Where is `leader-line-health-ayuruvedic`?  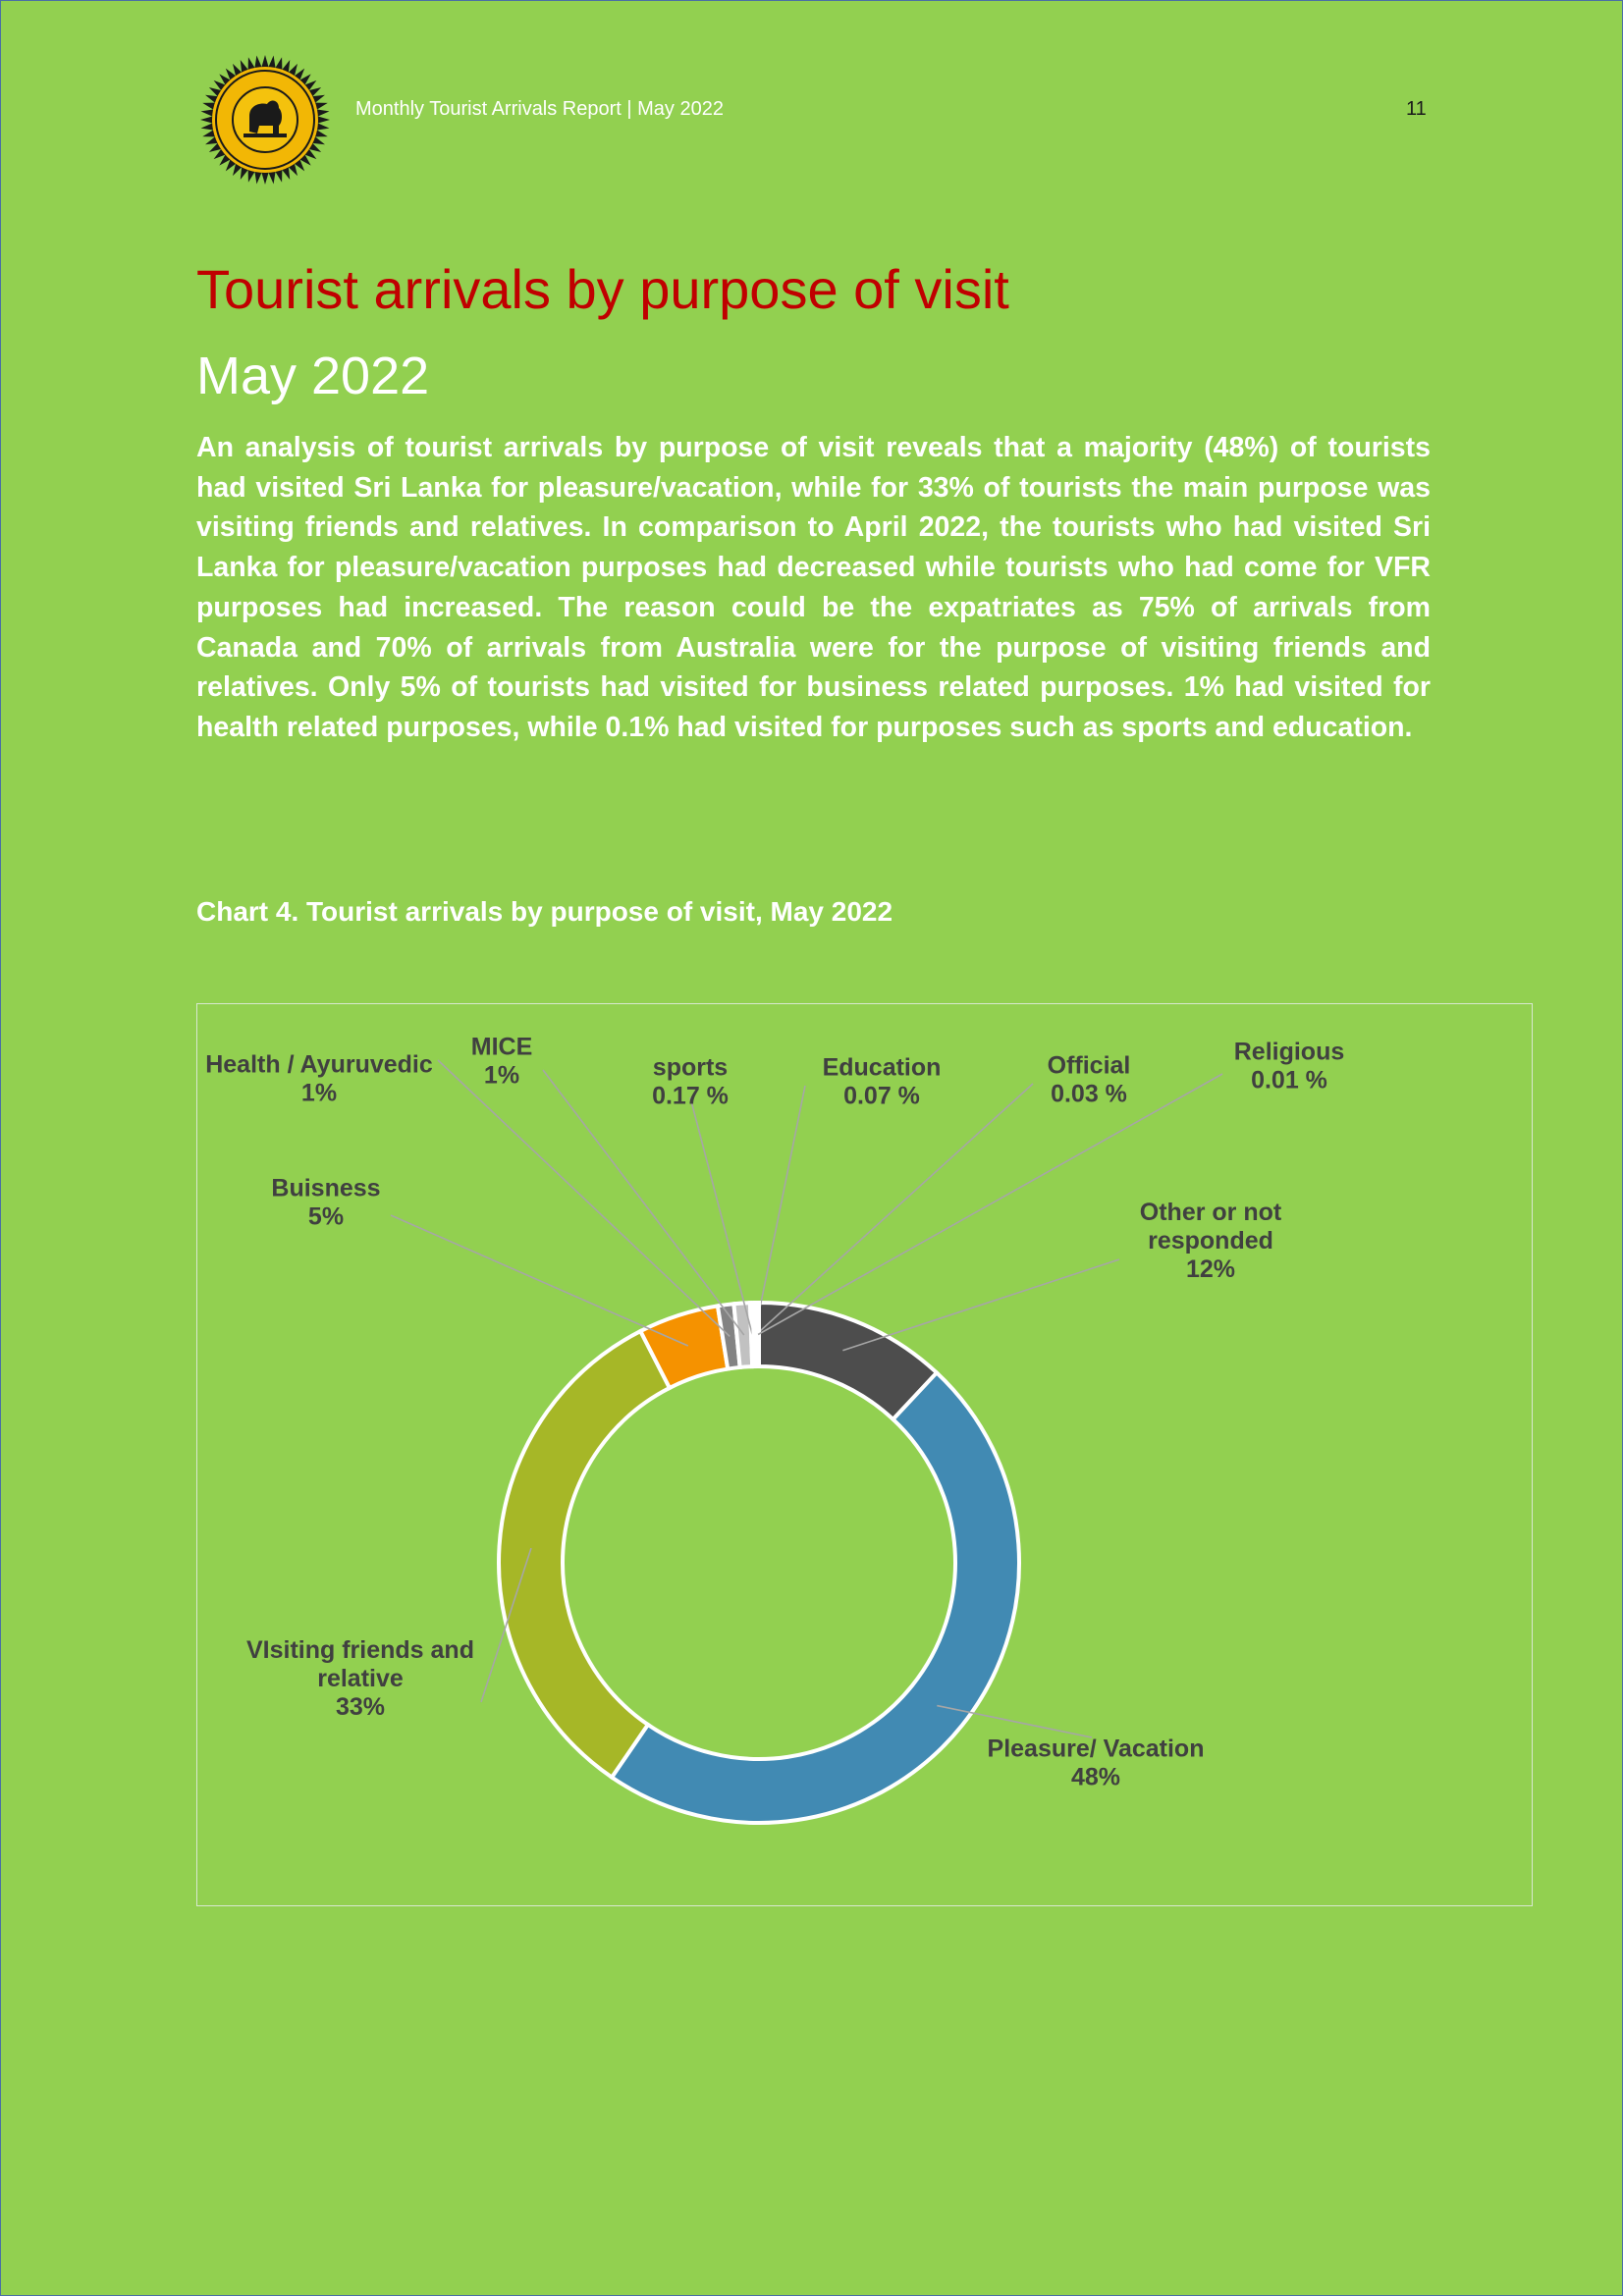
leader-line-health-ayuruvedic is located at coordinates (583, 1198).